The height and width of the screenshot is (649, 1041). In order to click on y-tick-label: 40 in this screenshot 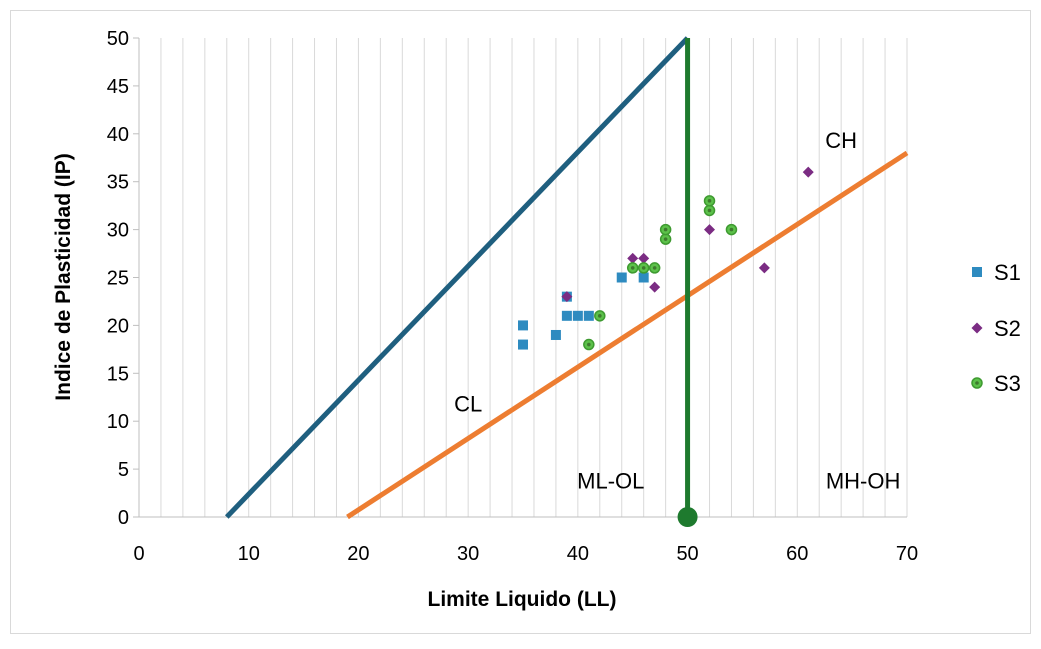, I will do `click(118, 135)`.